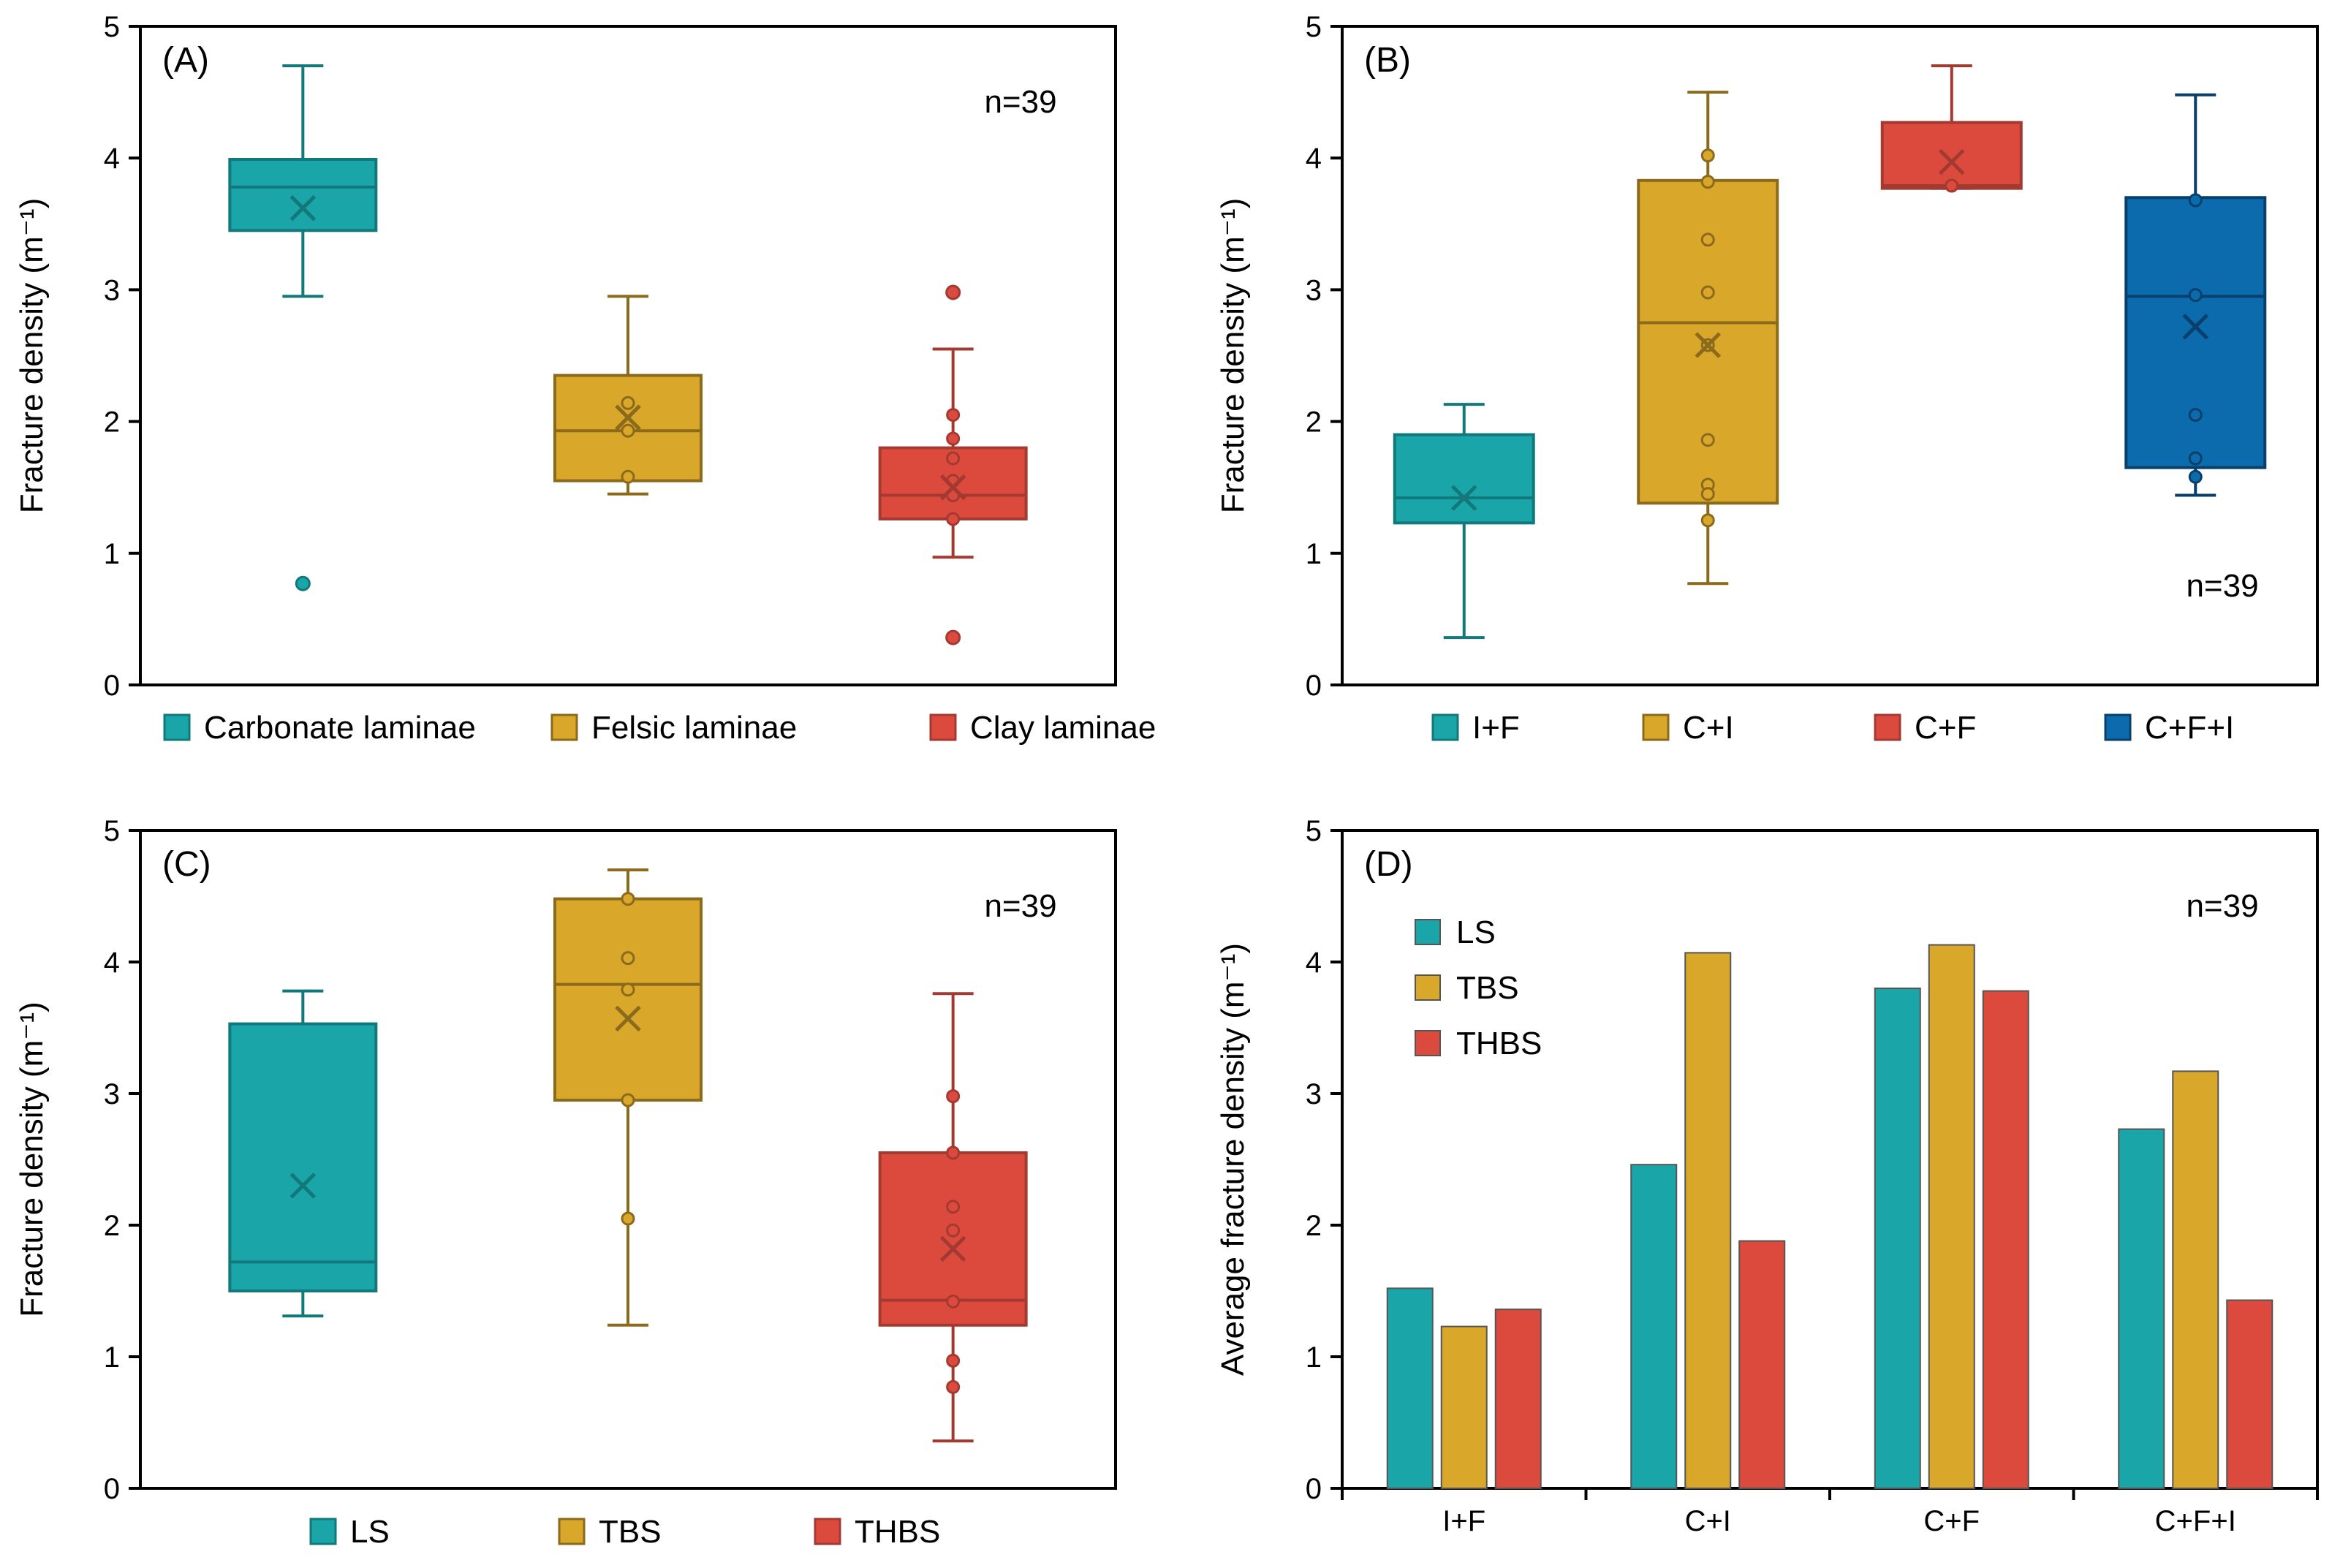 This screenshot has width=2332, height=1568. I want to click on y-axis-label: Average fracture density (m⁻¹), so click(1233, 1159).